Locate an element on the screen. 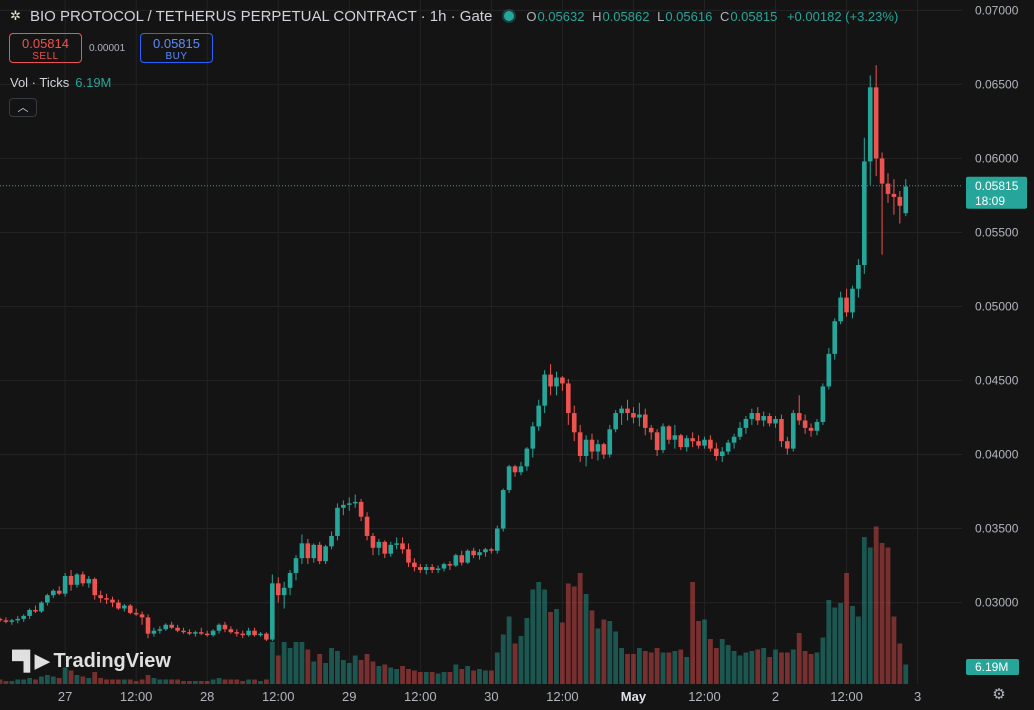  collapse-legend-button: ︿ is located at coordinates (23, 107).